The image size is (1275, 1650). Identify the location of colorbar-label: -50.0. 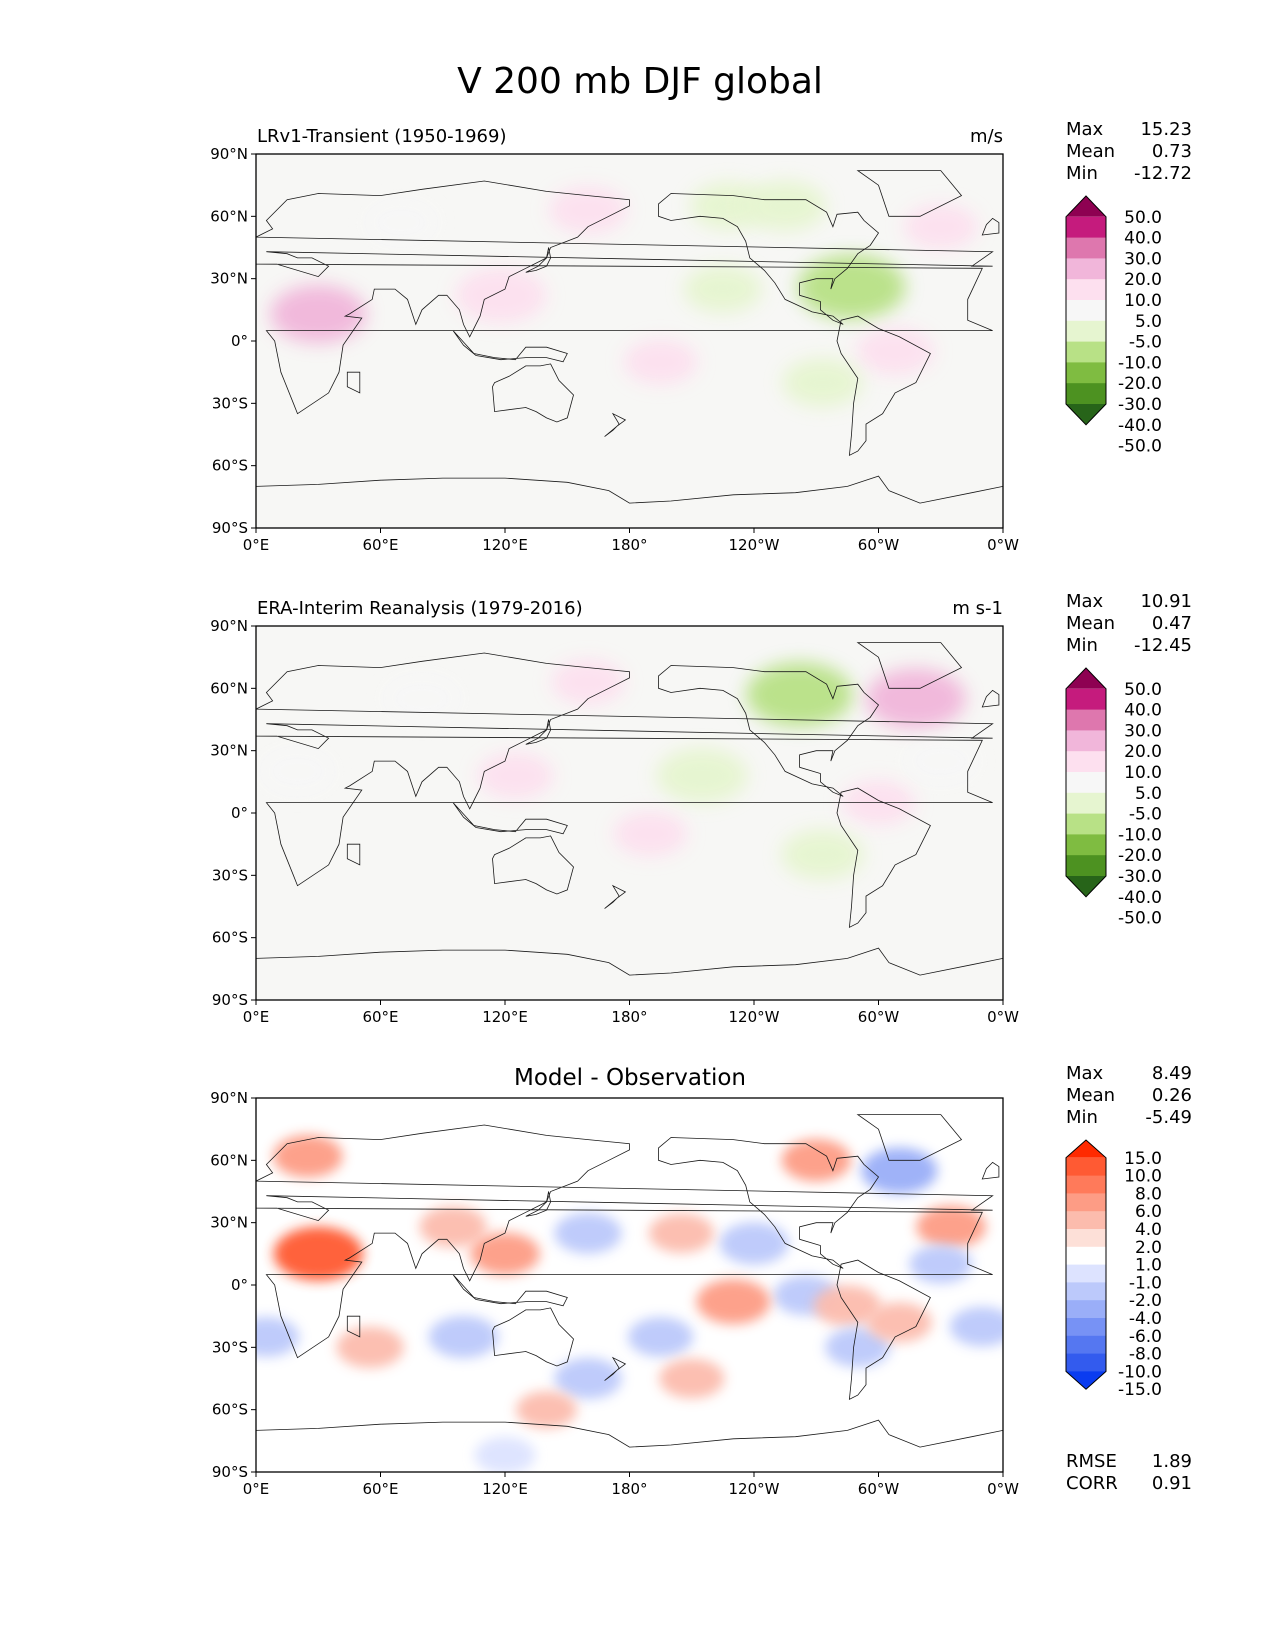
(1140, 919).